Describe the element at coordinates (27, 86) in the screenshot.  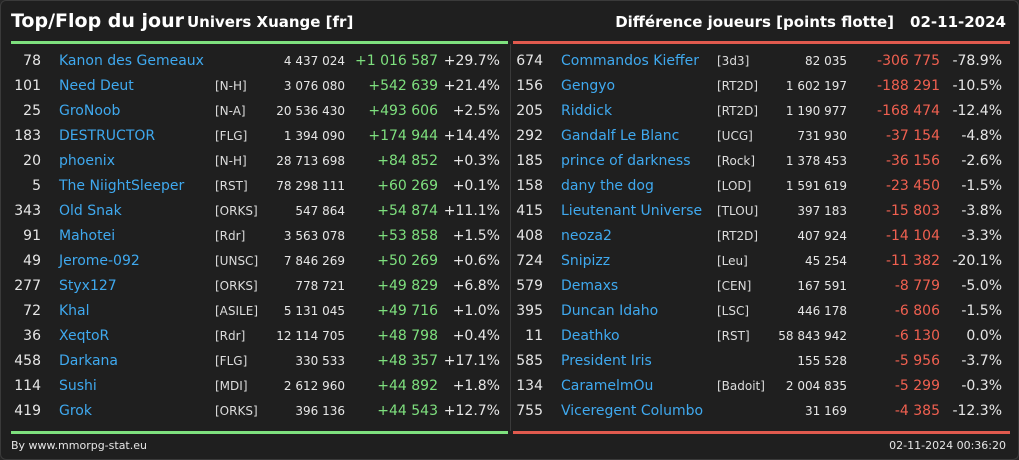
I see `player-rank: 101` at that location.